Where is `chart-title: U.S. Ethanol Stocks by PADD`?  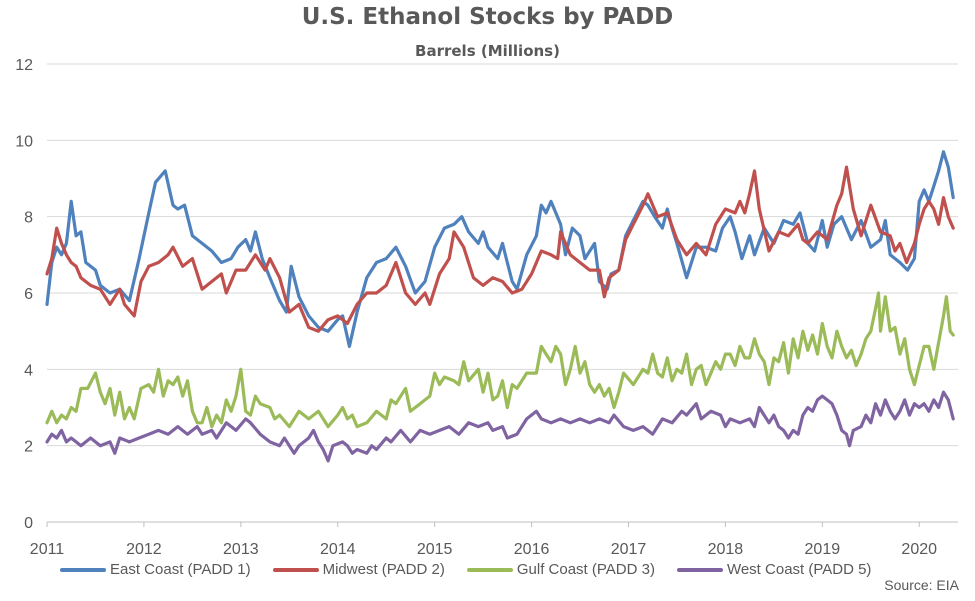 chart-title: U.S. Ethanol Stocks by PADD is located at coordinates (487, 17).